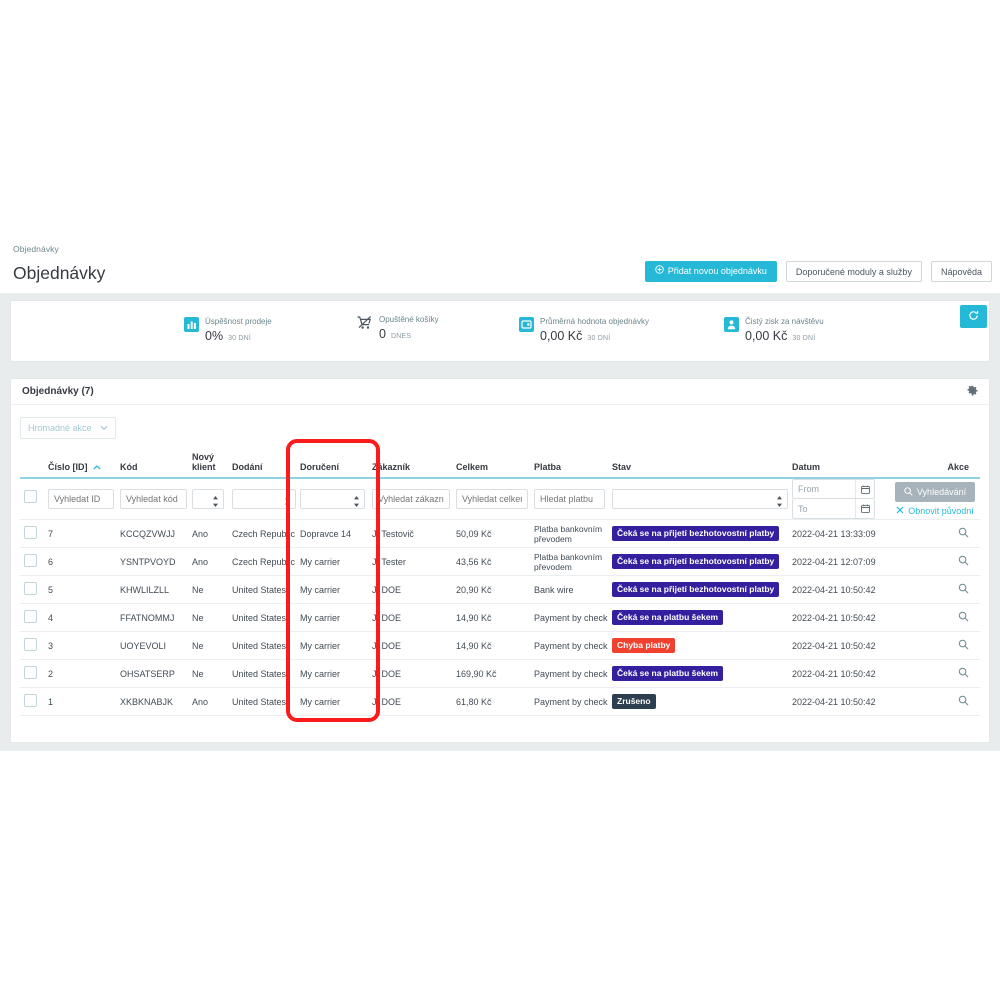 This screenshot has height=1000, width=1000. What do you see at coordinates (30, 496) in the screenshot?
I see `select-all-checkbox` at bounding box center [30, 496].